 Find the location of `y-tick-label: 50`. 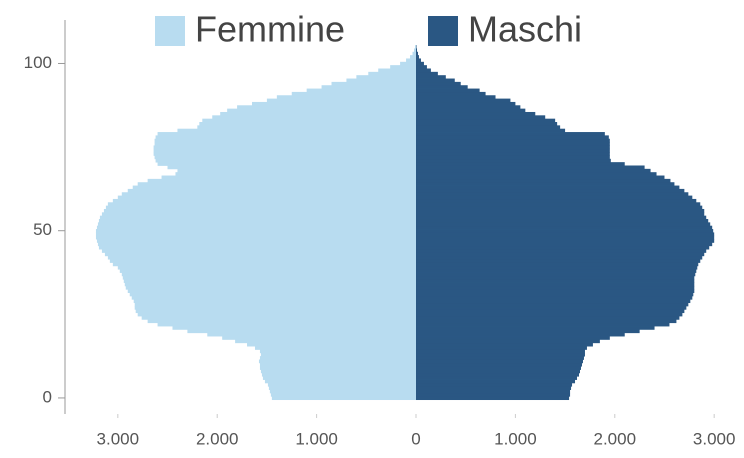

y-tick-label: 50 is located at coordinates (42, 229).